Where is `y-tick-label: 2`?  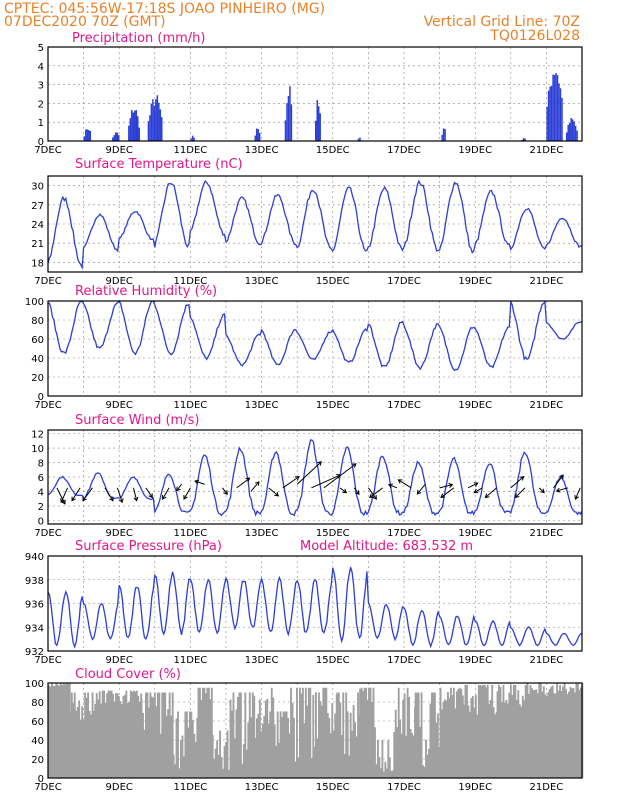
y-tick-label: 2 is located at coordinates (41, 104).